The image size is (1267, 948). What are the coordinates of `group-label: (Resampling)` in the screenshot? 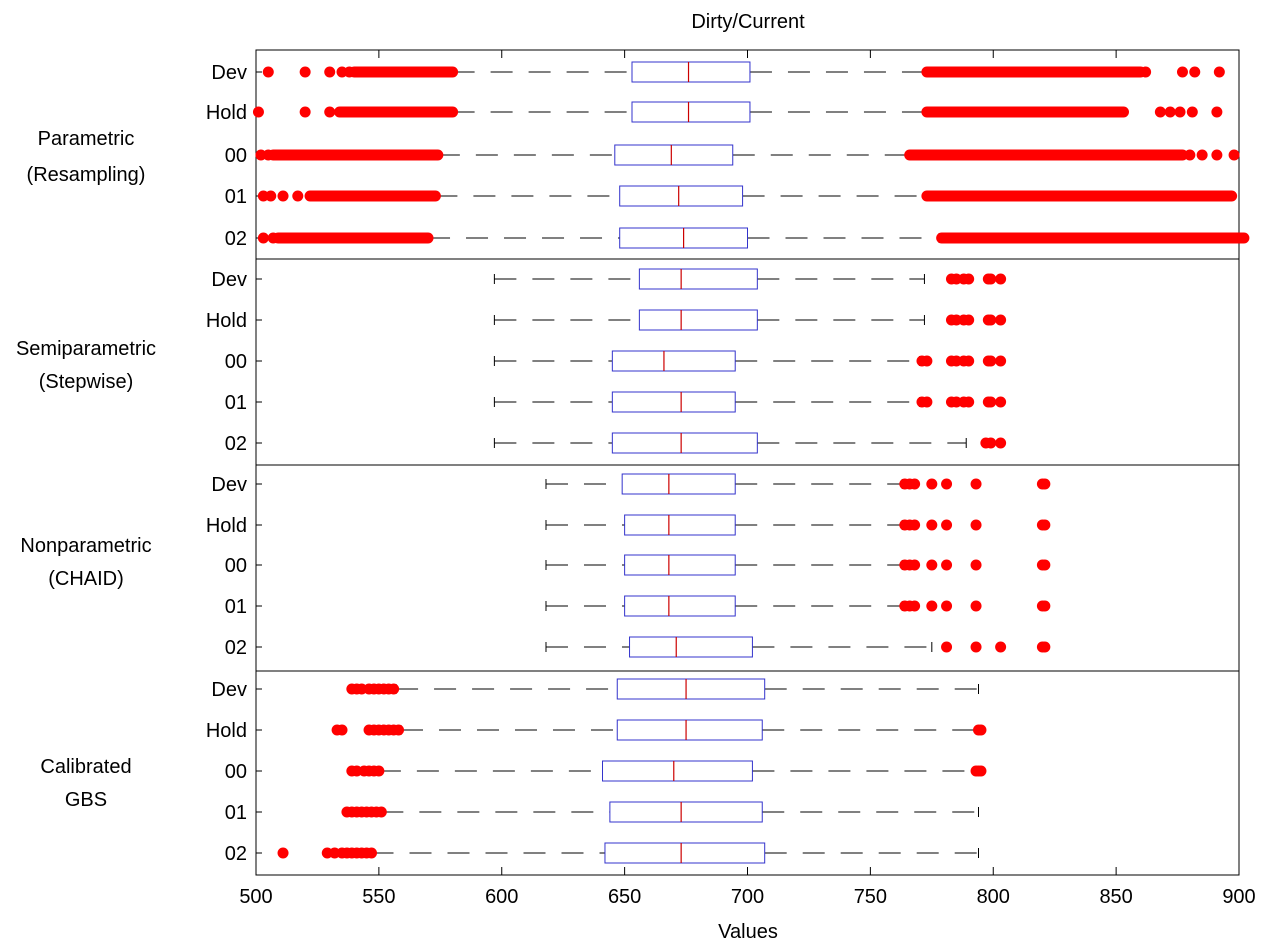 It's located at (86, 175).